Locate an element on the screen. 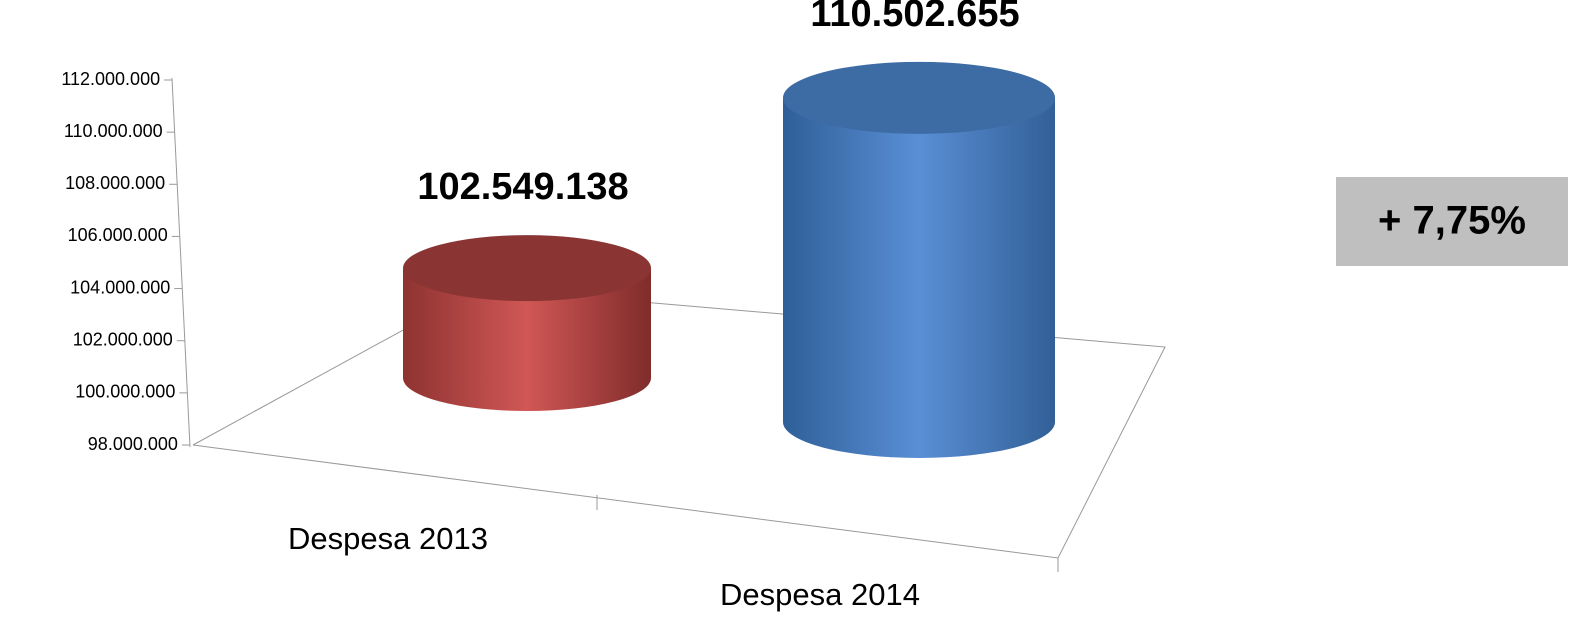 This screenshot has height=625, width=1587. value-label: 102.549.138 is located at coordinates (522, 187).